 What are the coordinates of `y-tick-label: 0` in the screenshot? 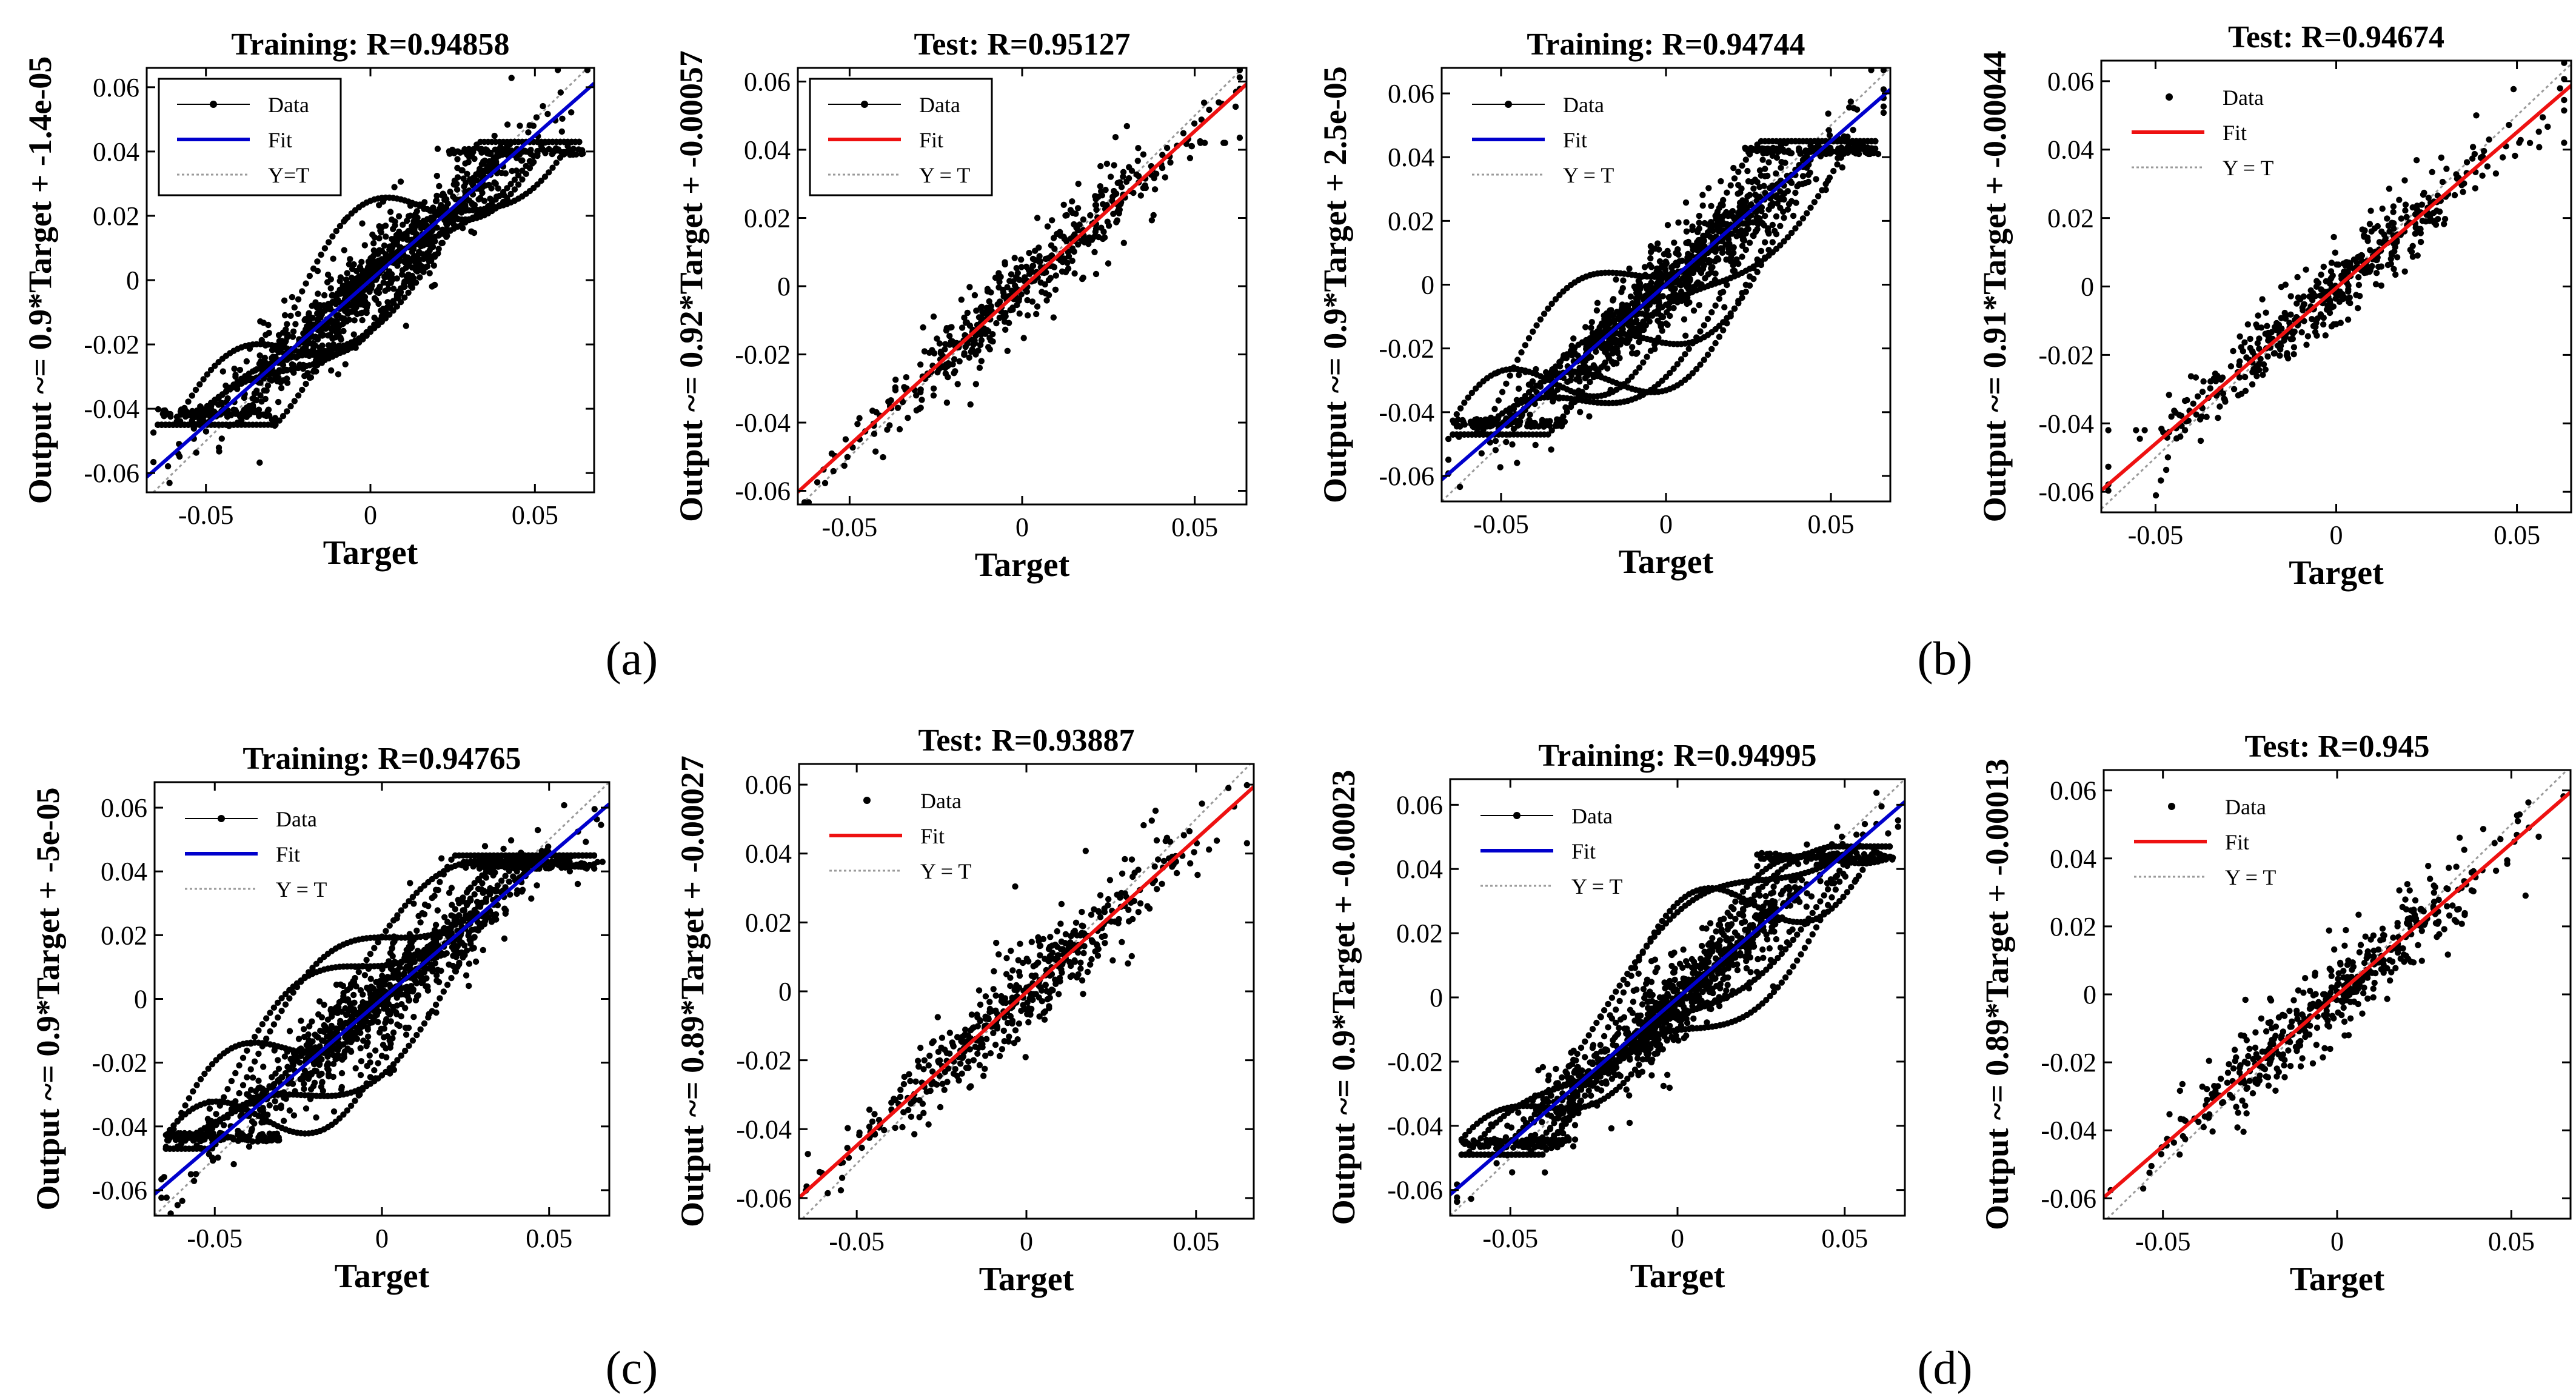 It's located at (2087, 287).